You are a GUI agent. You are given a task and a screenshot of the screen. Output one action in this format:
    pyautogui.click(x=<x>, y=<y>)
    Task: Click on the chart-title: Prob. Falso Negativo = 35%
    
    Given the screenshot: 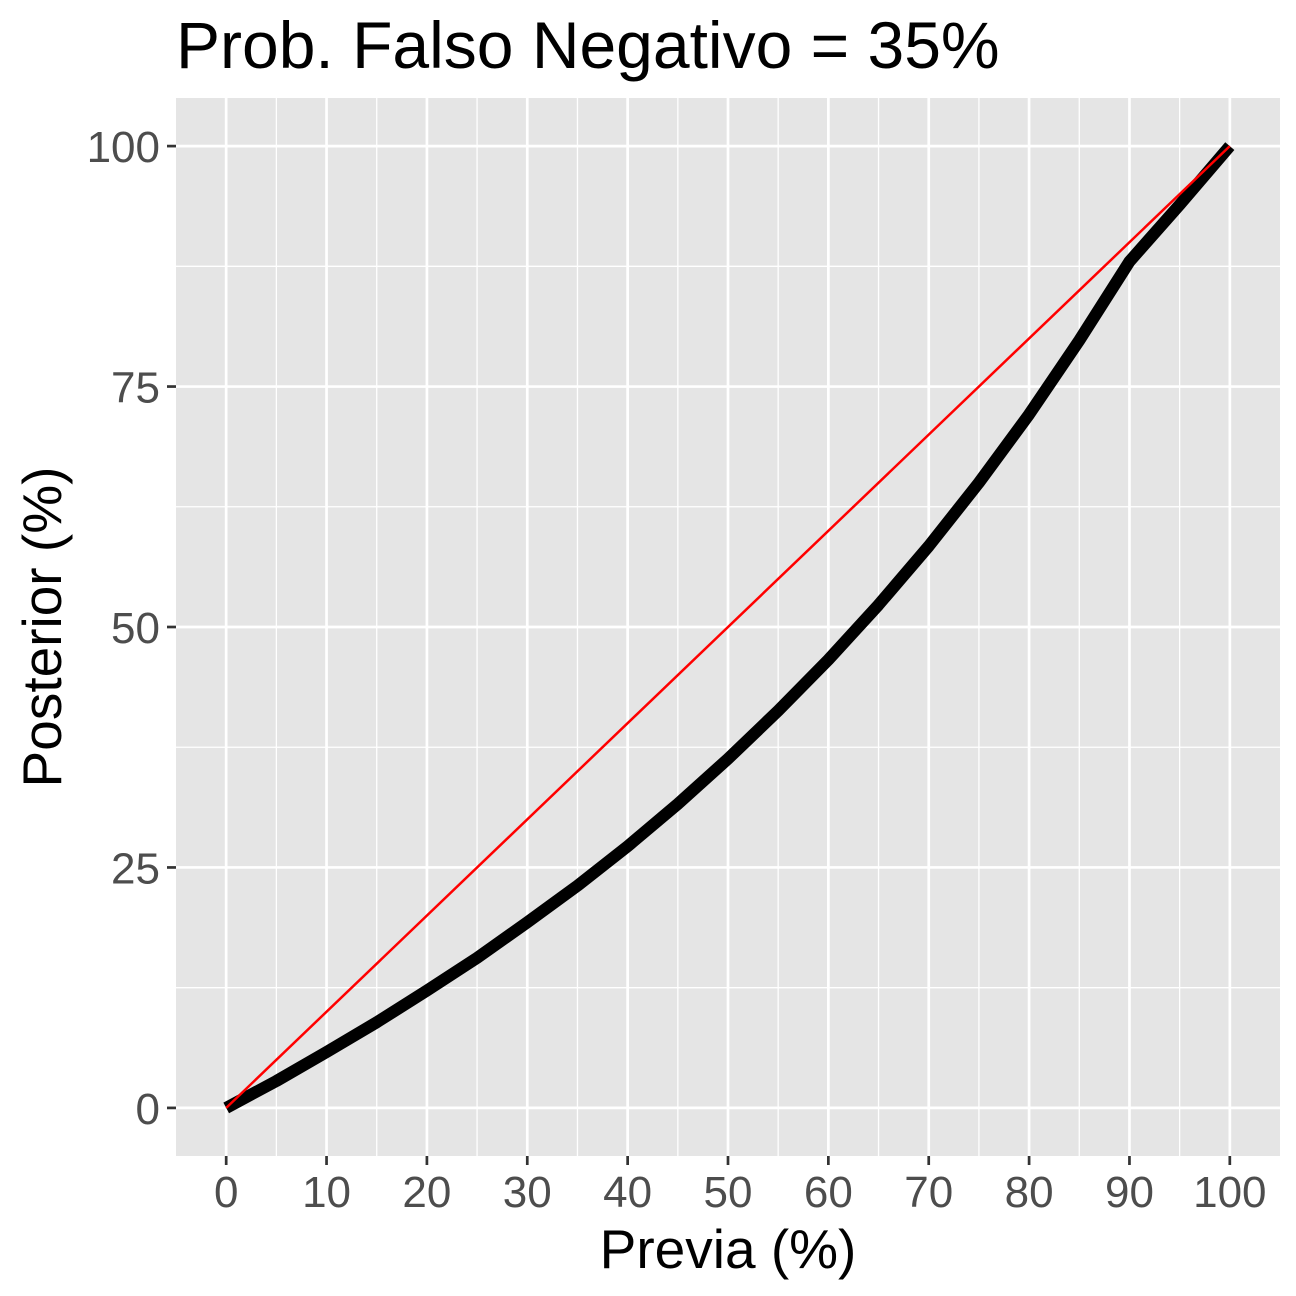 What is the action you would take?
    pyautogui.click(x=588, y=45)
    